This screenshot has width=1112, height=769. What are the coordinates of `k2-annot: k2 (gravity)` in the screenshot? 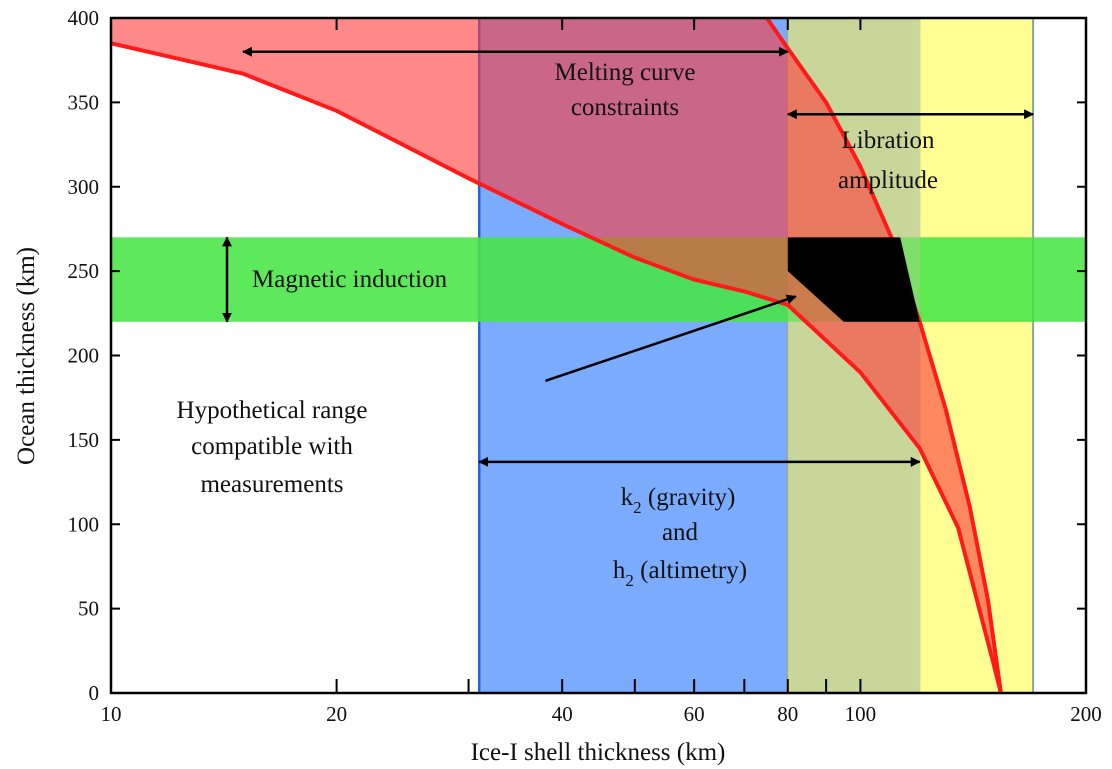 It's located at (678, 500).